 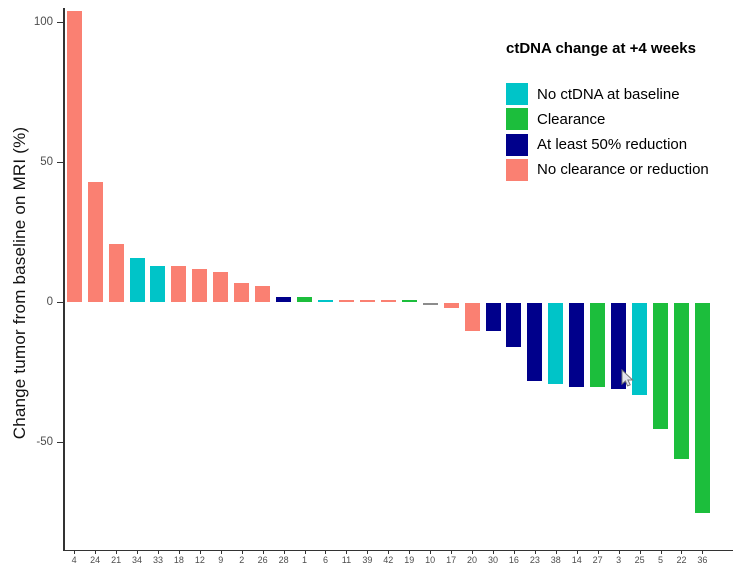 I want to click on x-axis-label: 12, so click(x=199, y=560).